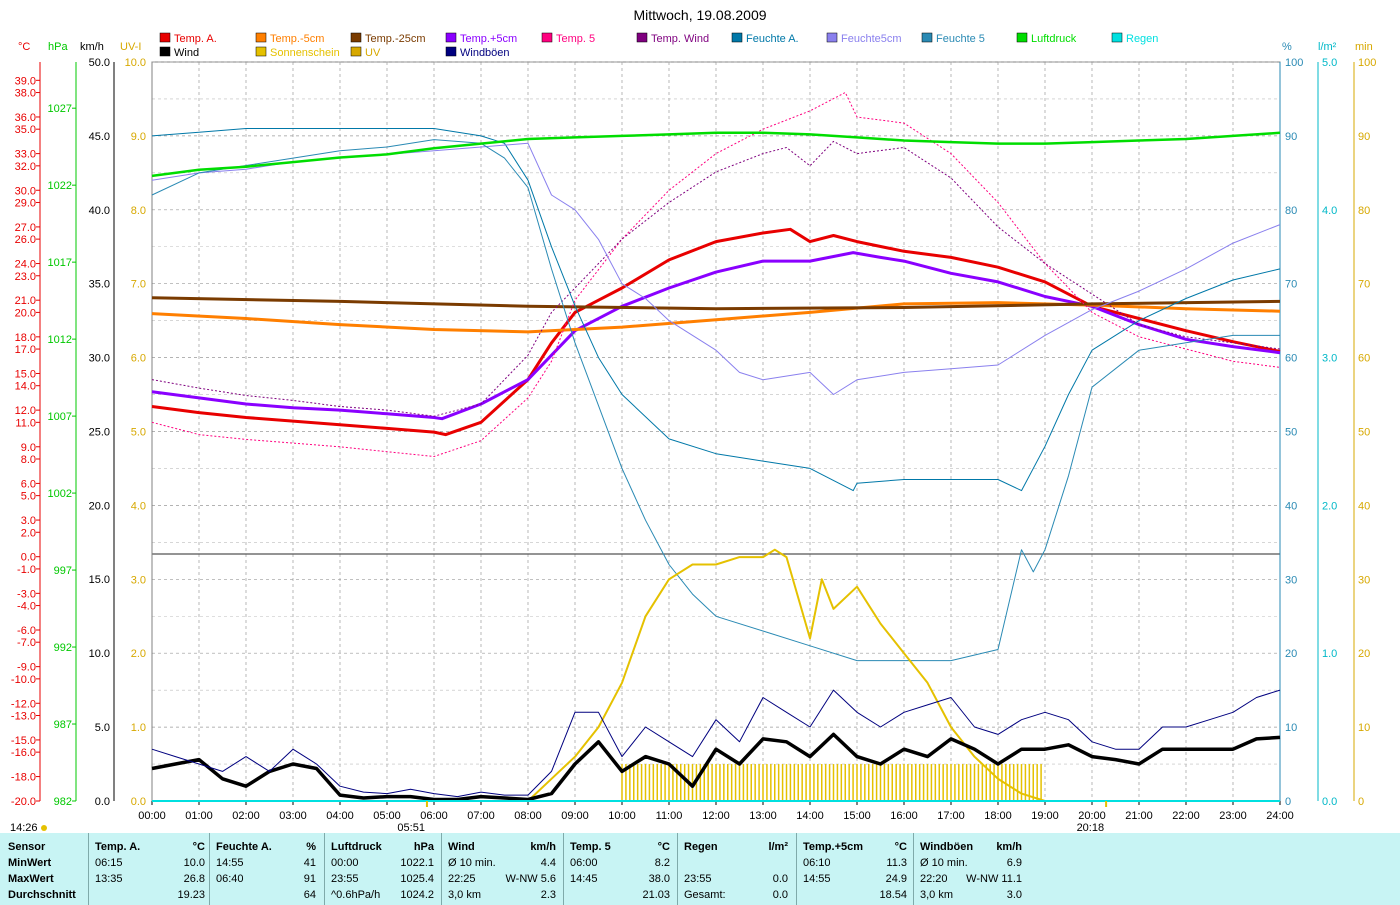 Image resolution: width=1400 pixels, height=905 pixels. What do you see at coordinates (900, 847) in the screenshot?
I see `temp-p5-unit: °C` at bounding box center [900, 847].